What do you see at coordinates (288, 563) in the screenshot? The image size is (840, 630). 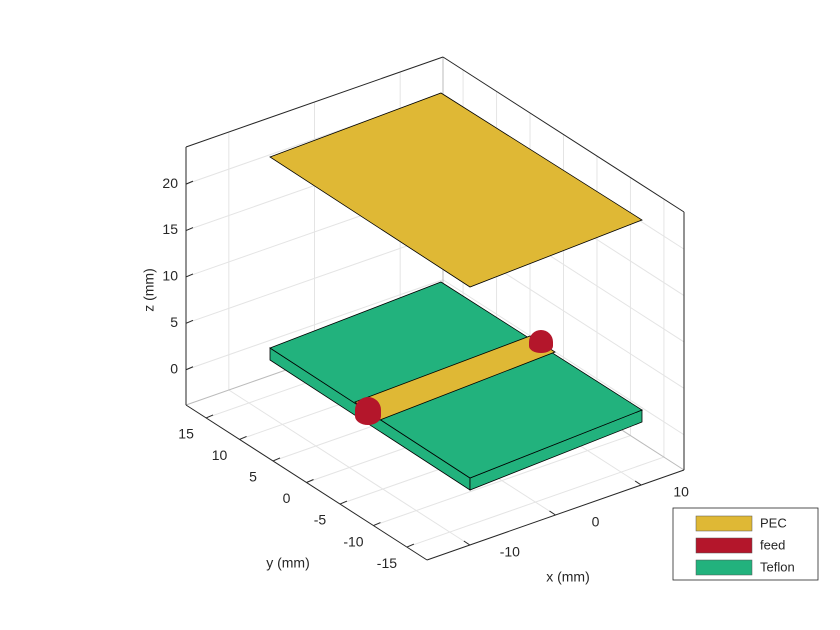 I see `y-axis-label: y (mm)` at bounding box center [288, 563].